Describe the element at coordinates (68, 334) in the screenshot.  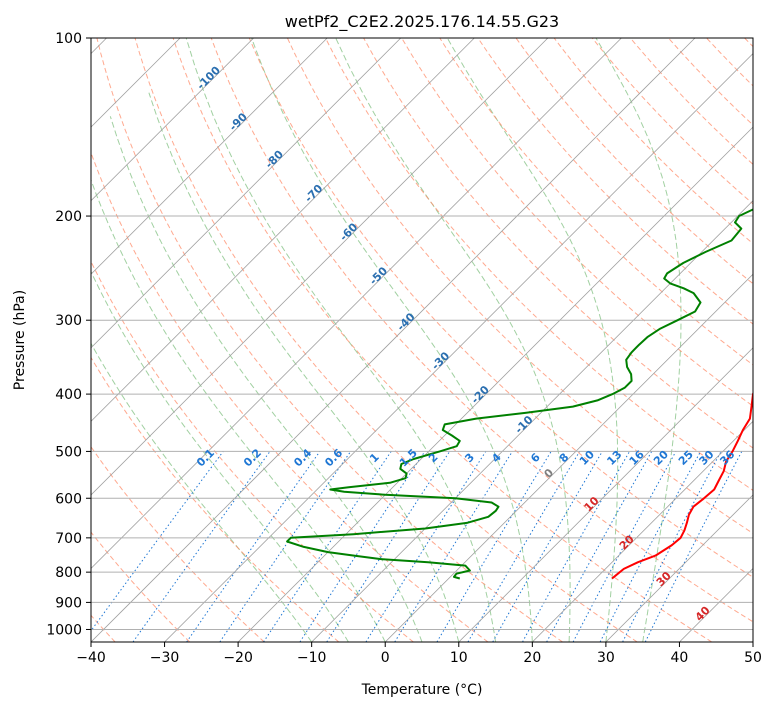
I see `y-axis: 100 200 300 400 500 600 700 800 900 1000` at that location.